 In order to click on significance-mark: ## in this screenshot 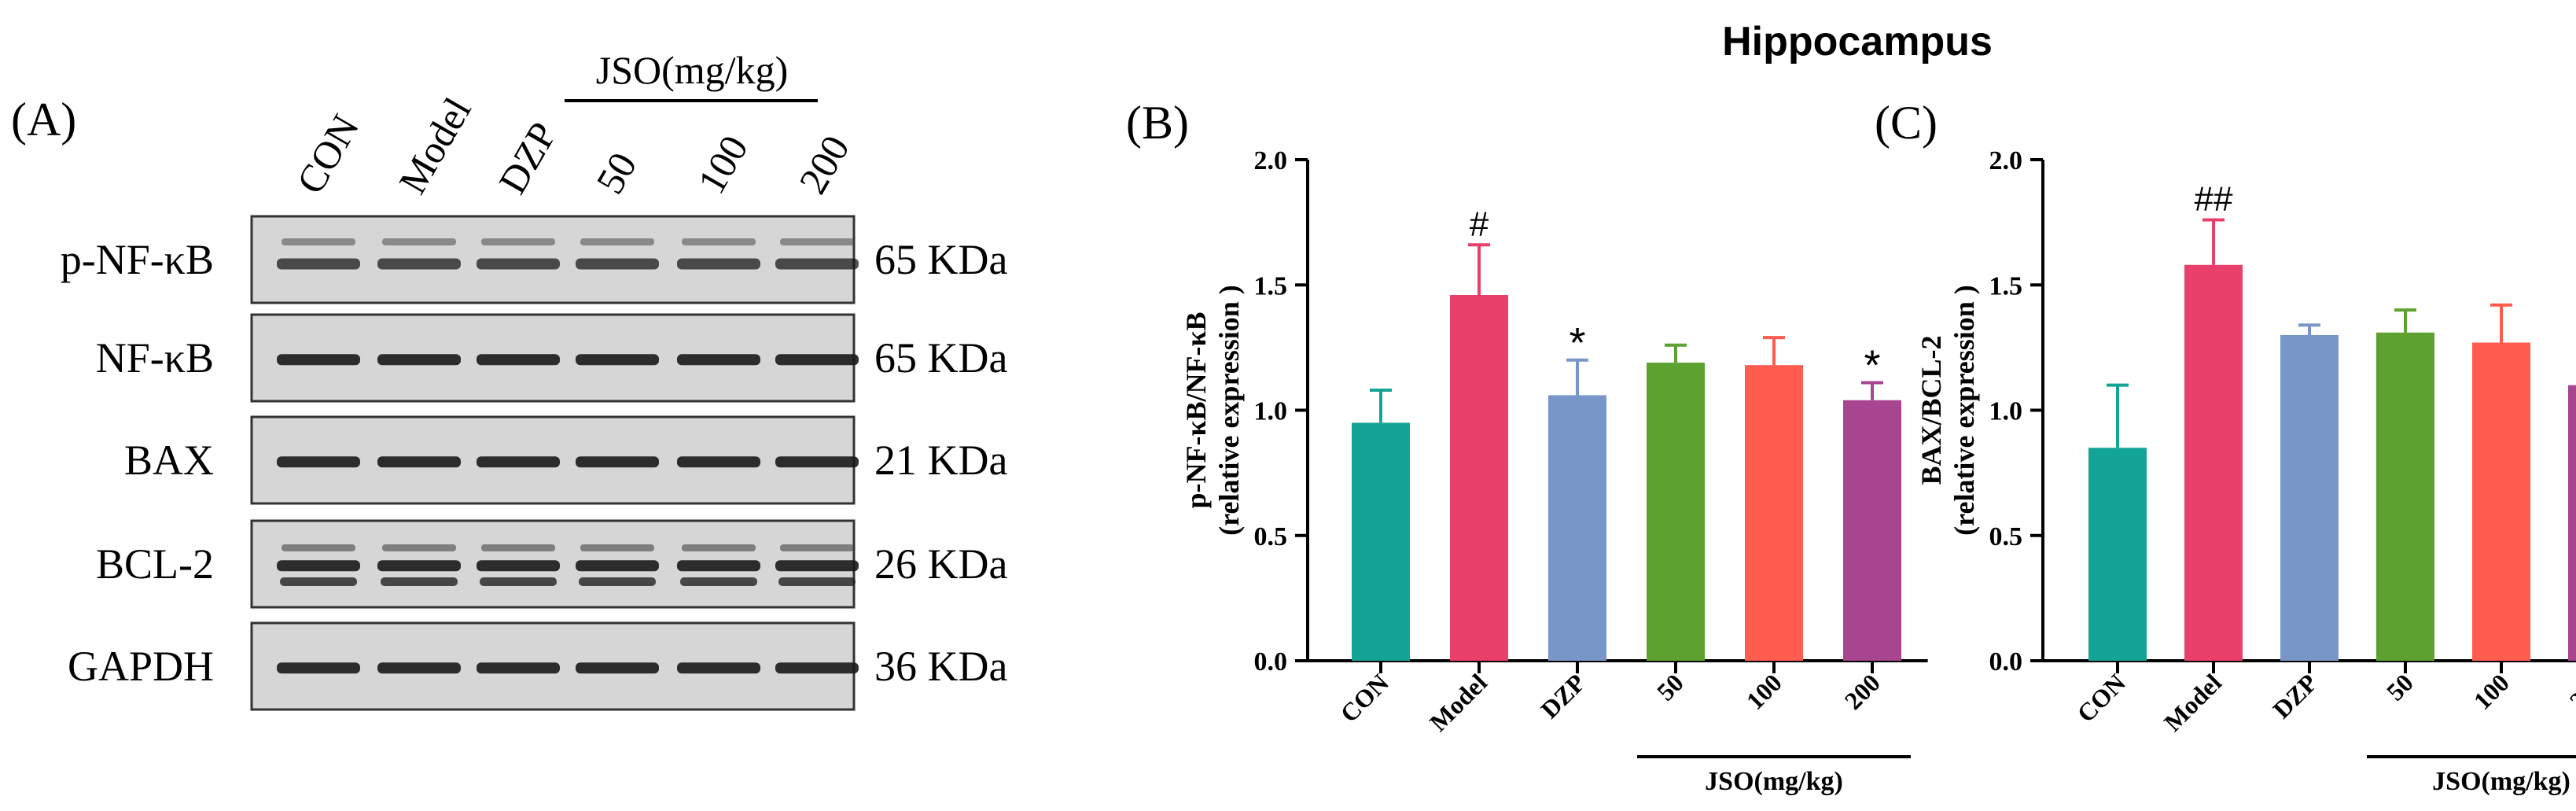, I will do `click(2214, 199)`.